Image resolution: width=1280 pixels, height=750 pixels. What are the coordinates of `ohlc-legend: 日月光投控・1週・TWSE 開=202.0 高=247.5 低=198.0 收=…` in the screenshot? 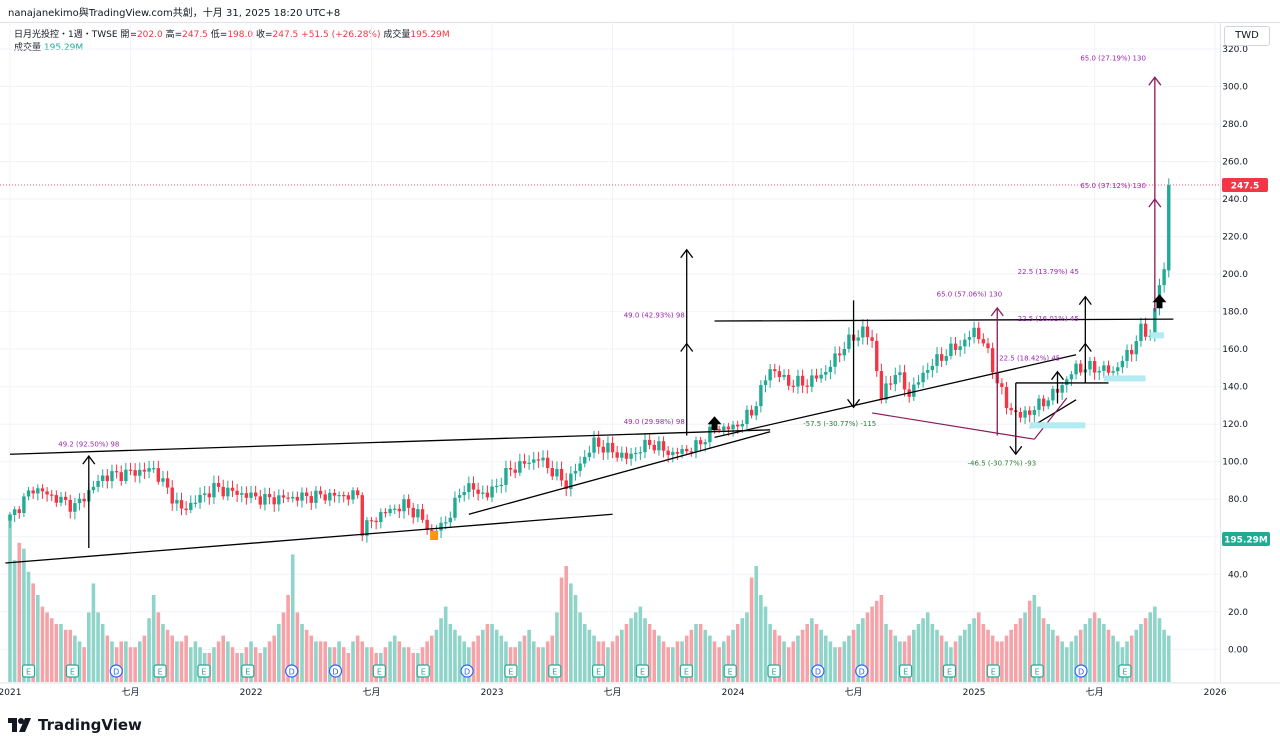 It's located at (232, 33).